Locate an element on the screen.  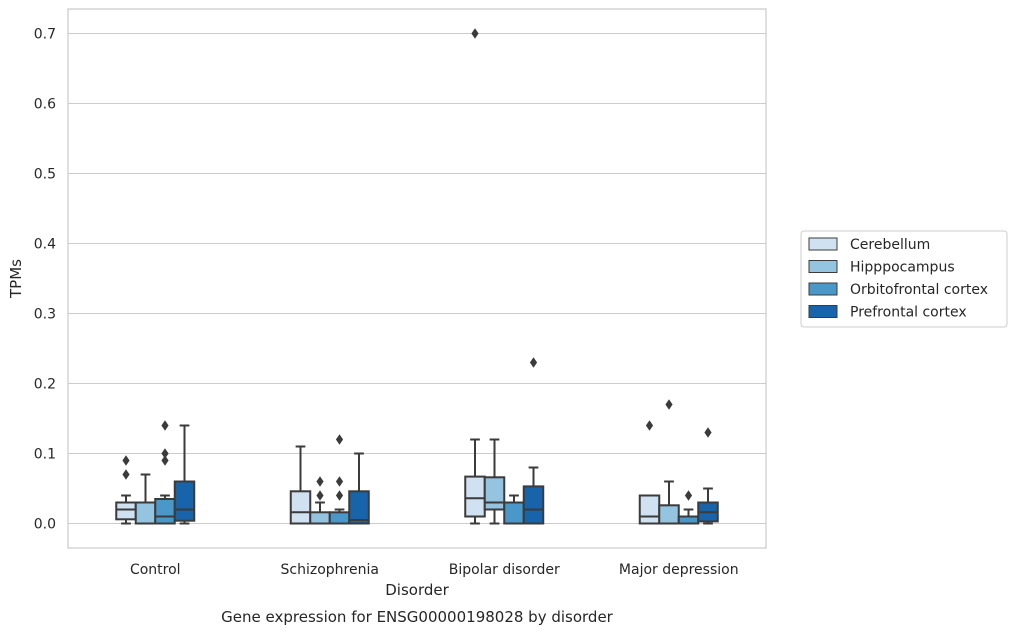
y-tick-label: 0.5 is located at coordinates (45, 175).